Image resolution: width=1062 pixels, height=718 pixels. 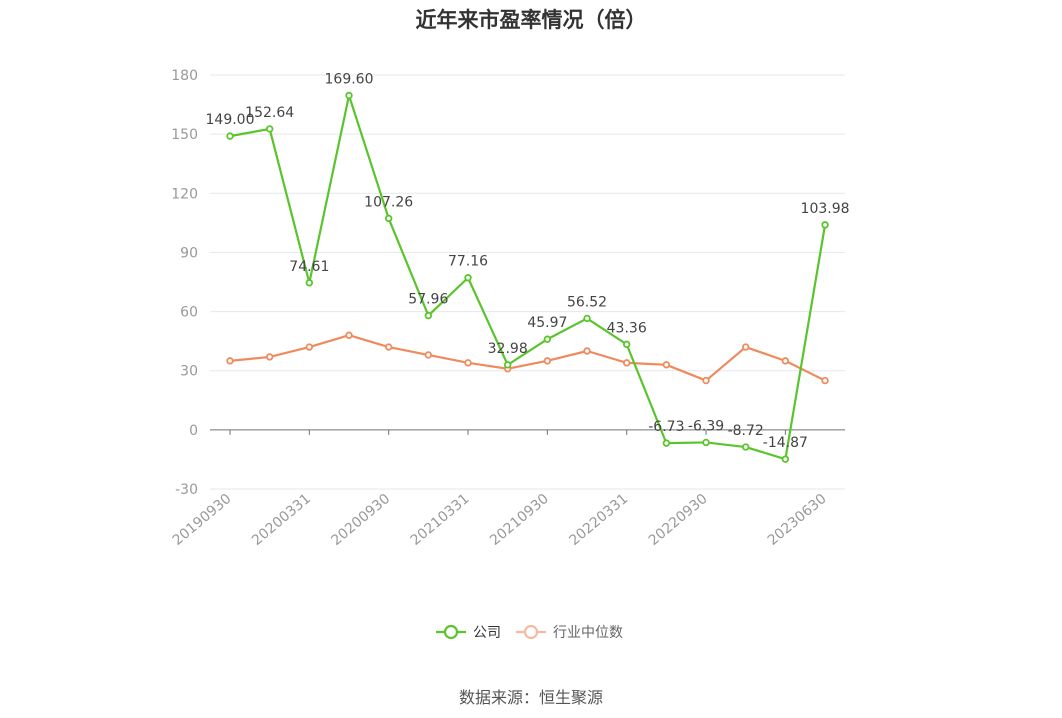 I want to click on y-tick-label: 90, so click(x=189, y=253).